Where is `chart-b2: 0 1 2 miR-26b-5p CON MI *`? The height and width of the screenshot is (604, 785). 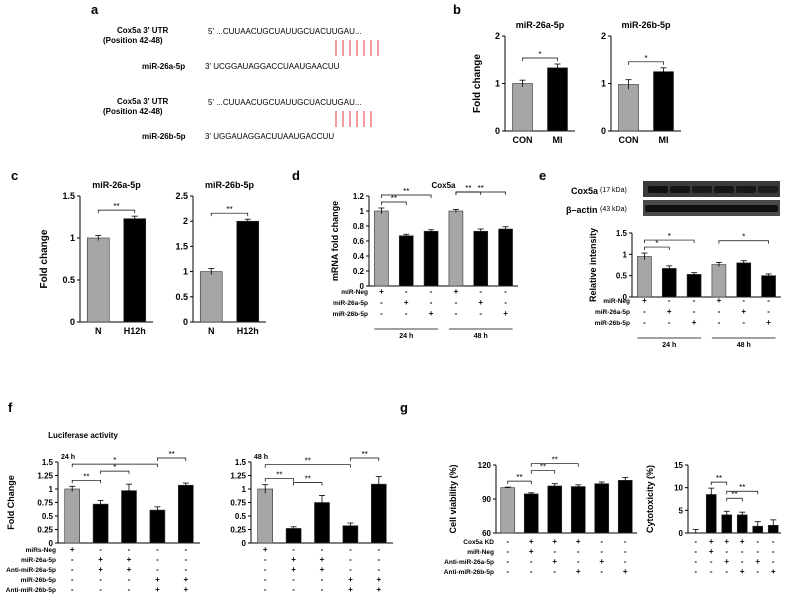
chart-b2: 0 1 2 miR-26b-5p CON MI * is located at coordinates (641, 82).